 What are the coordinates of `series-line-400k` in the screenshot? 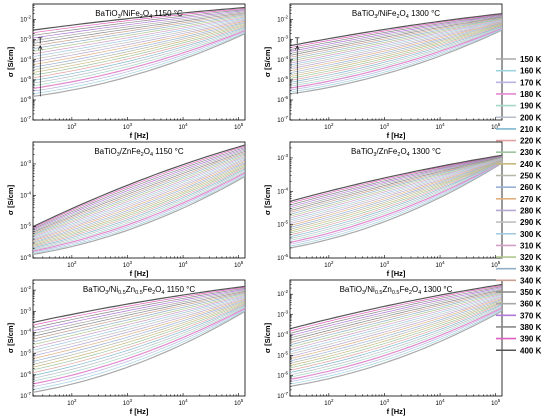 It's located at (396, 178).